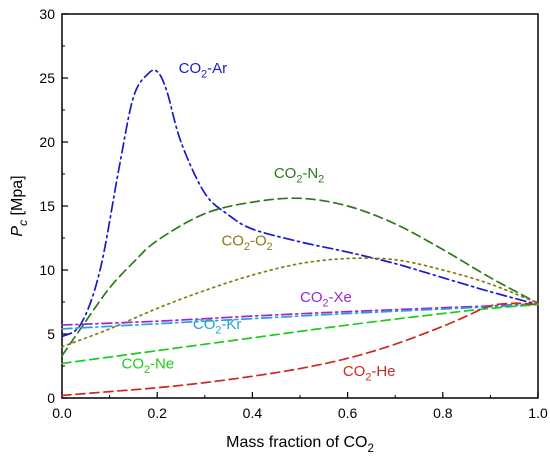 This screenshot has height=468, width=550. What do you see at coordinates (246, 243) in the screenshot?
I see `series-label-co2-o2: CO2-O2` at bounding box center [246, 243].